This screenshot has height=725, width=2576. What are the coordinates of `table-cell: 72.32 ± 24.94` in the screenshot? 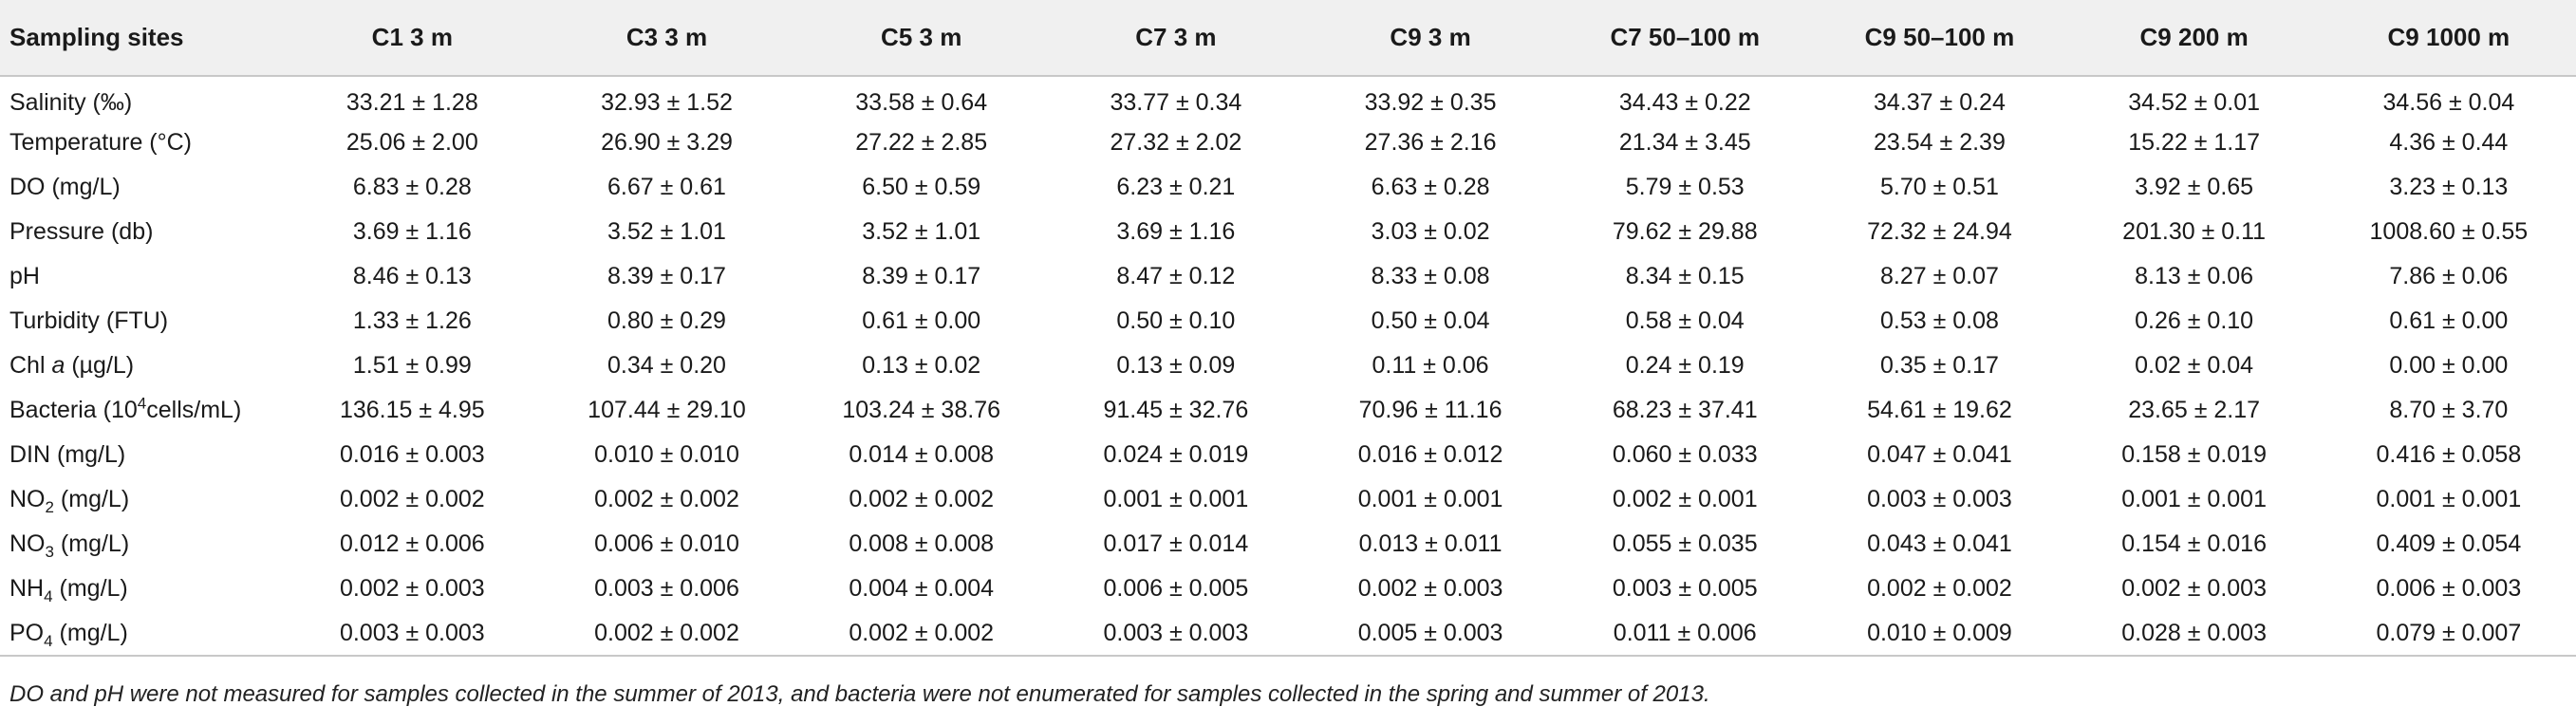 It's located at (1939, 231).